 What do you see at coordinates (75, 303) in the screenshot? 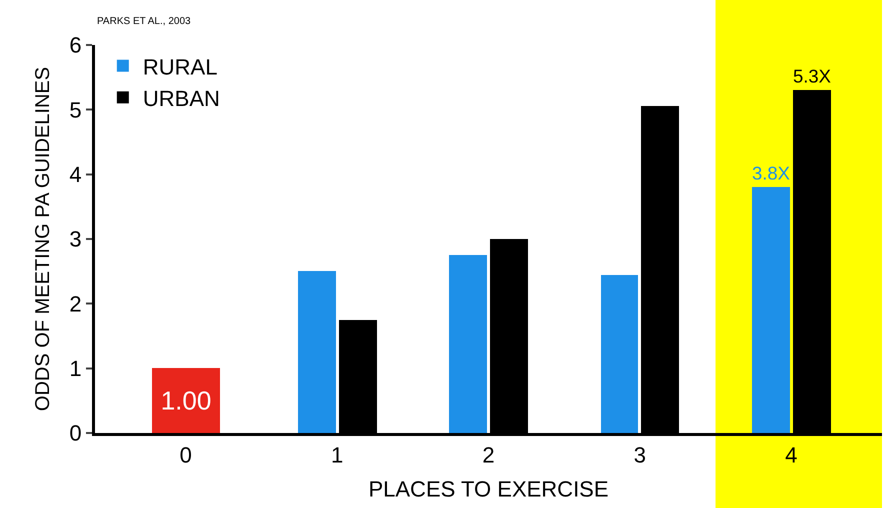
I see `y-tick-label: 2` at bounding box center [75, 303].